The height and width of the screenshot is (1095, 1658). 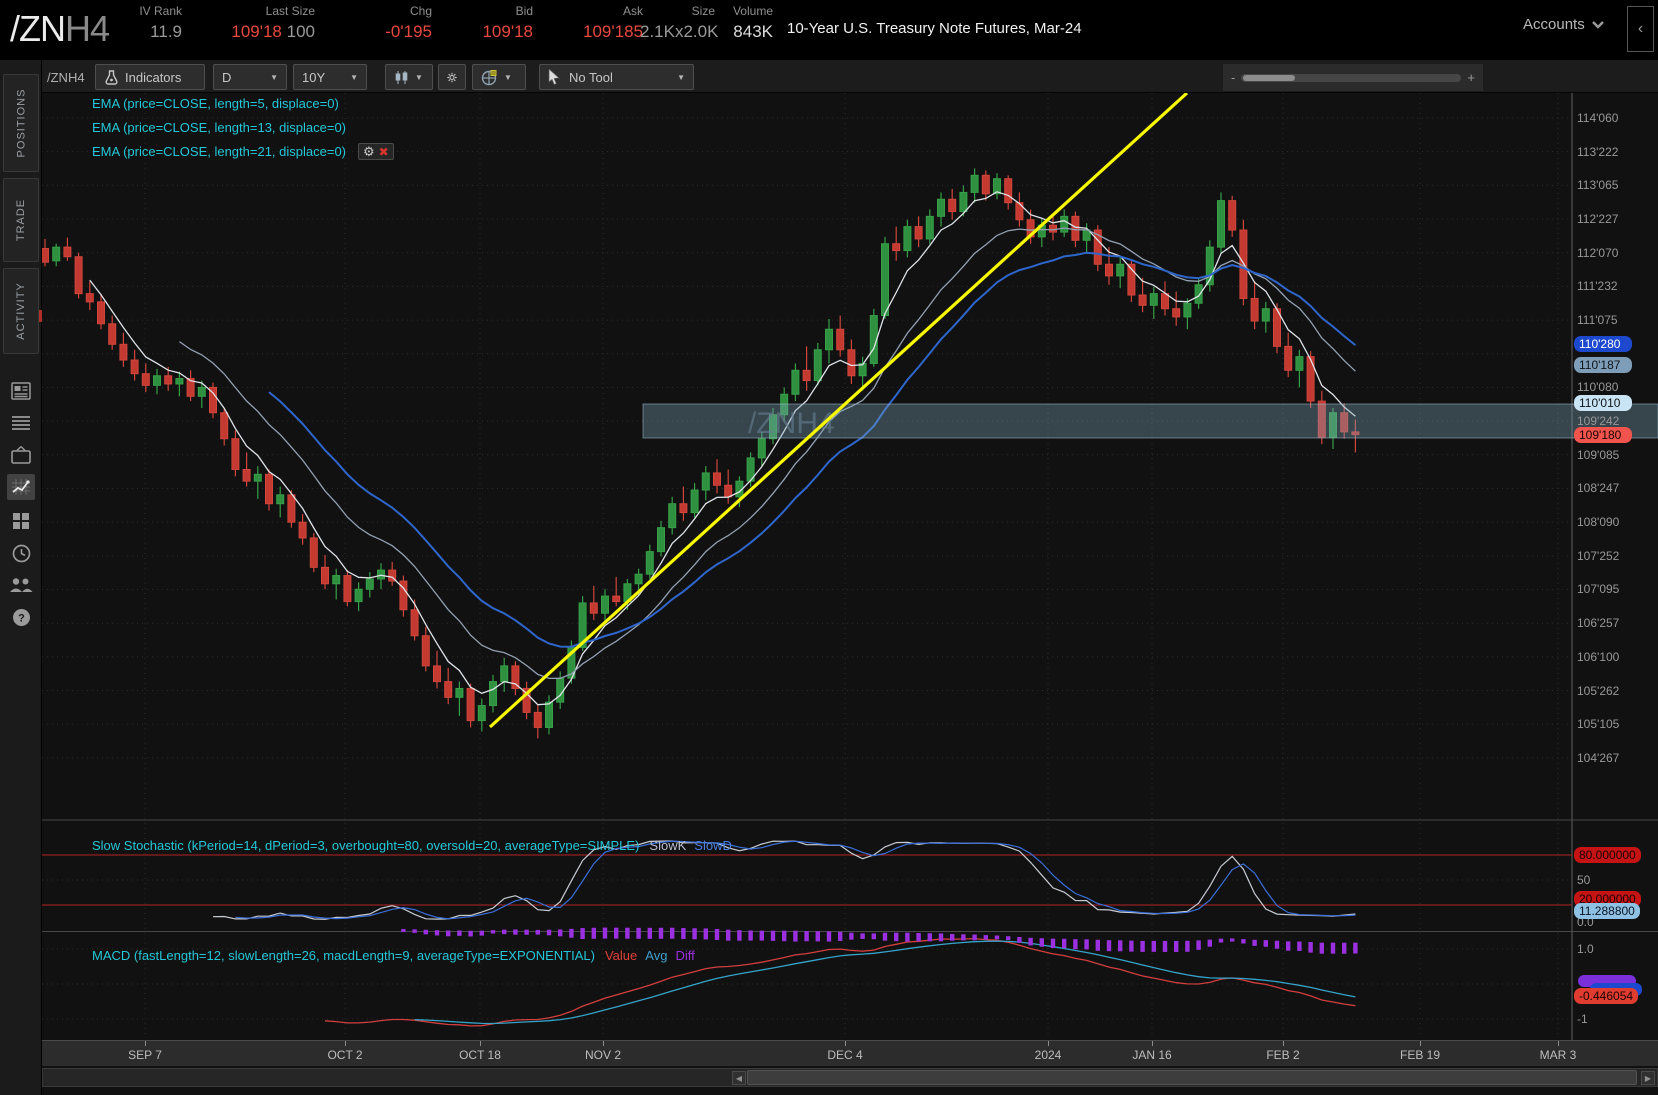 What do you see at coordinates (1598, 219) in the screenshot?
I see `price-axis-label: 112'227` at bounding box center [1598, 219].